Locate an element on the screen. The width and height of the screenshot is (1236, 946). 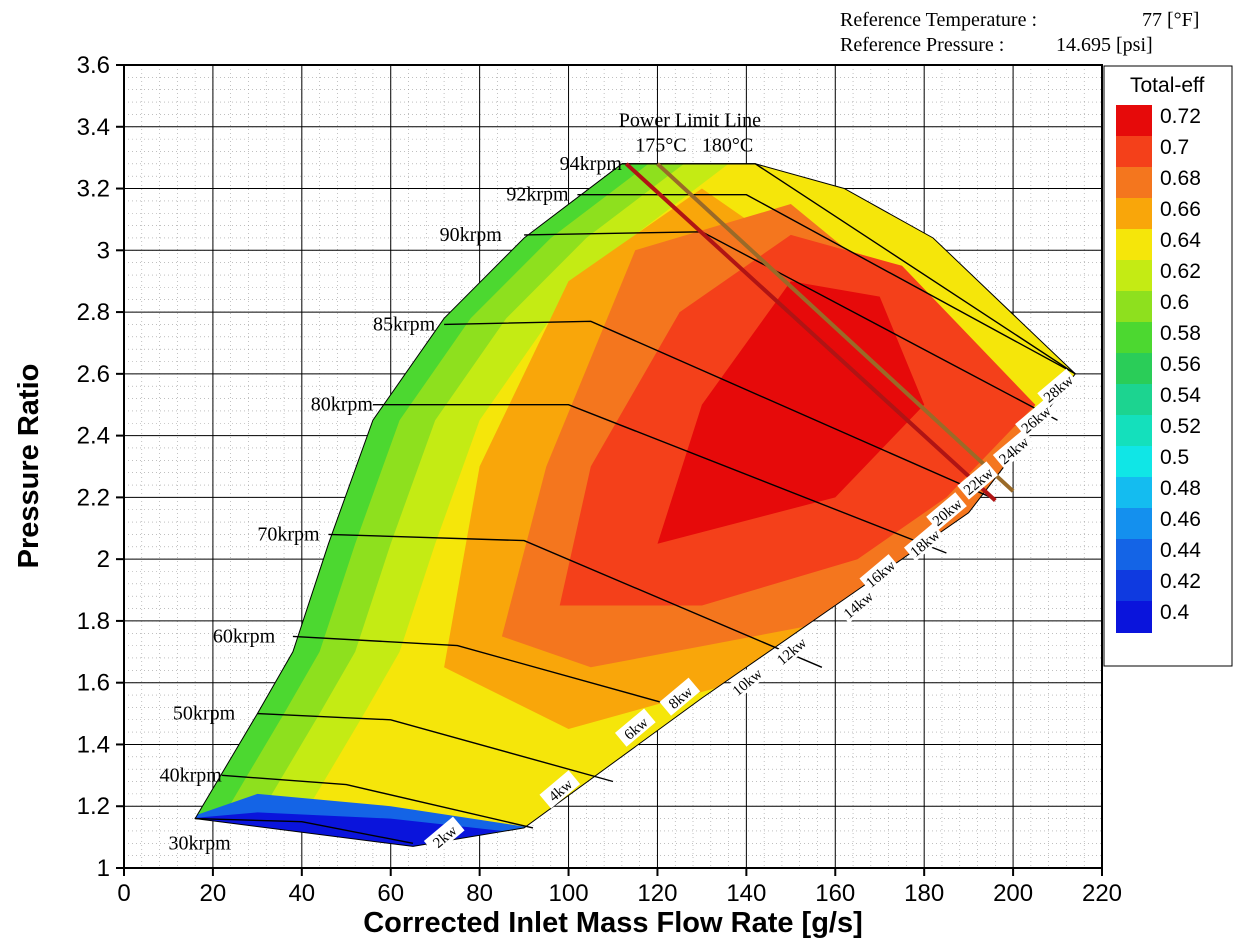
speed-label: 30krpm is located at coordinates (199, 843).